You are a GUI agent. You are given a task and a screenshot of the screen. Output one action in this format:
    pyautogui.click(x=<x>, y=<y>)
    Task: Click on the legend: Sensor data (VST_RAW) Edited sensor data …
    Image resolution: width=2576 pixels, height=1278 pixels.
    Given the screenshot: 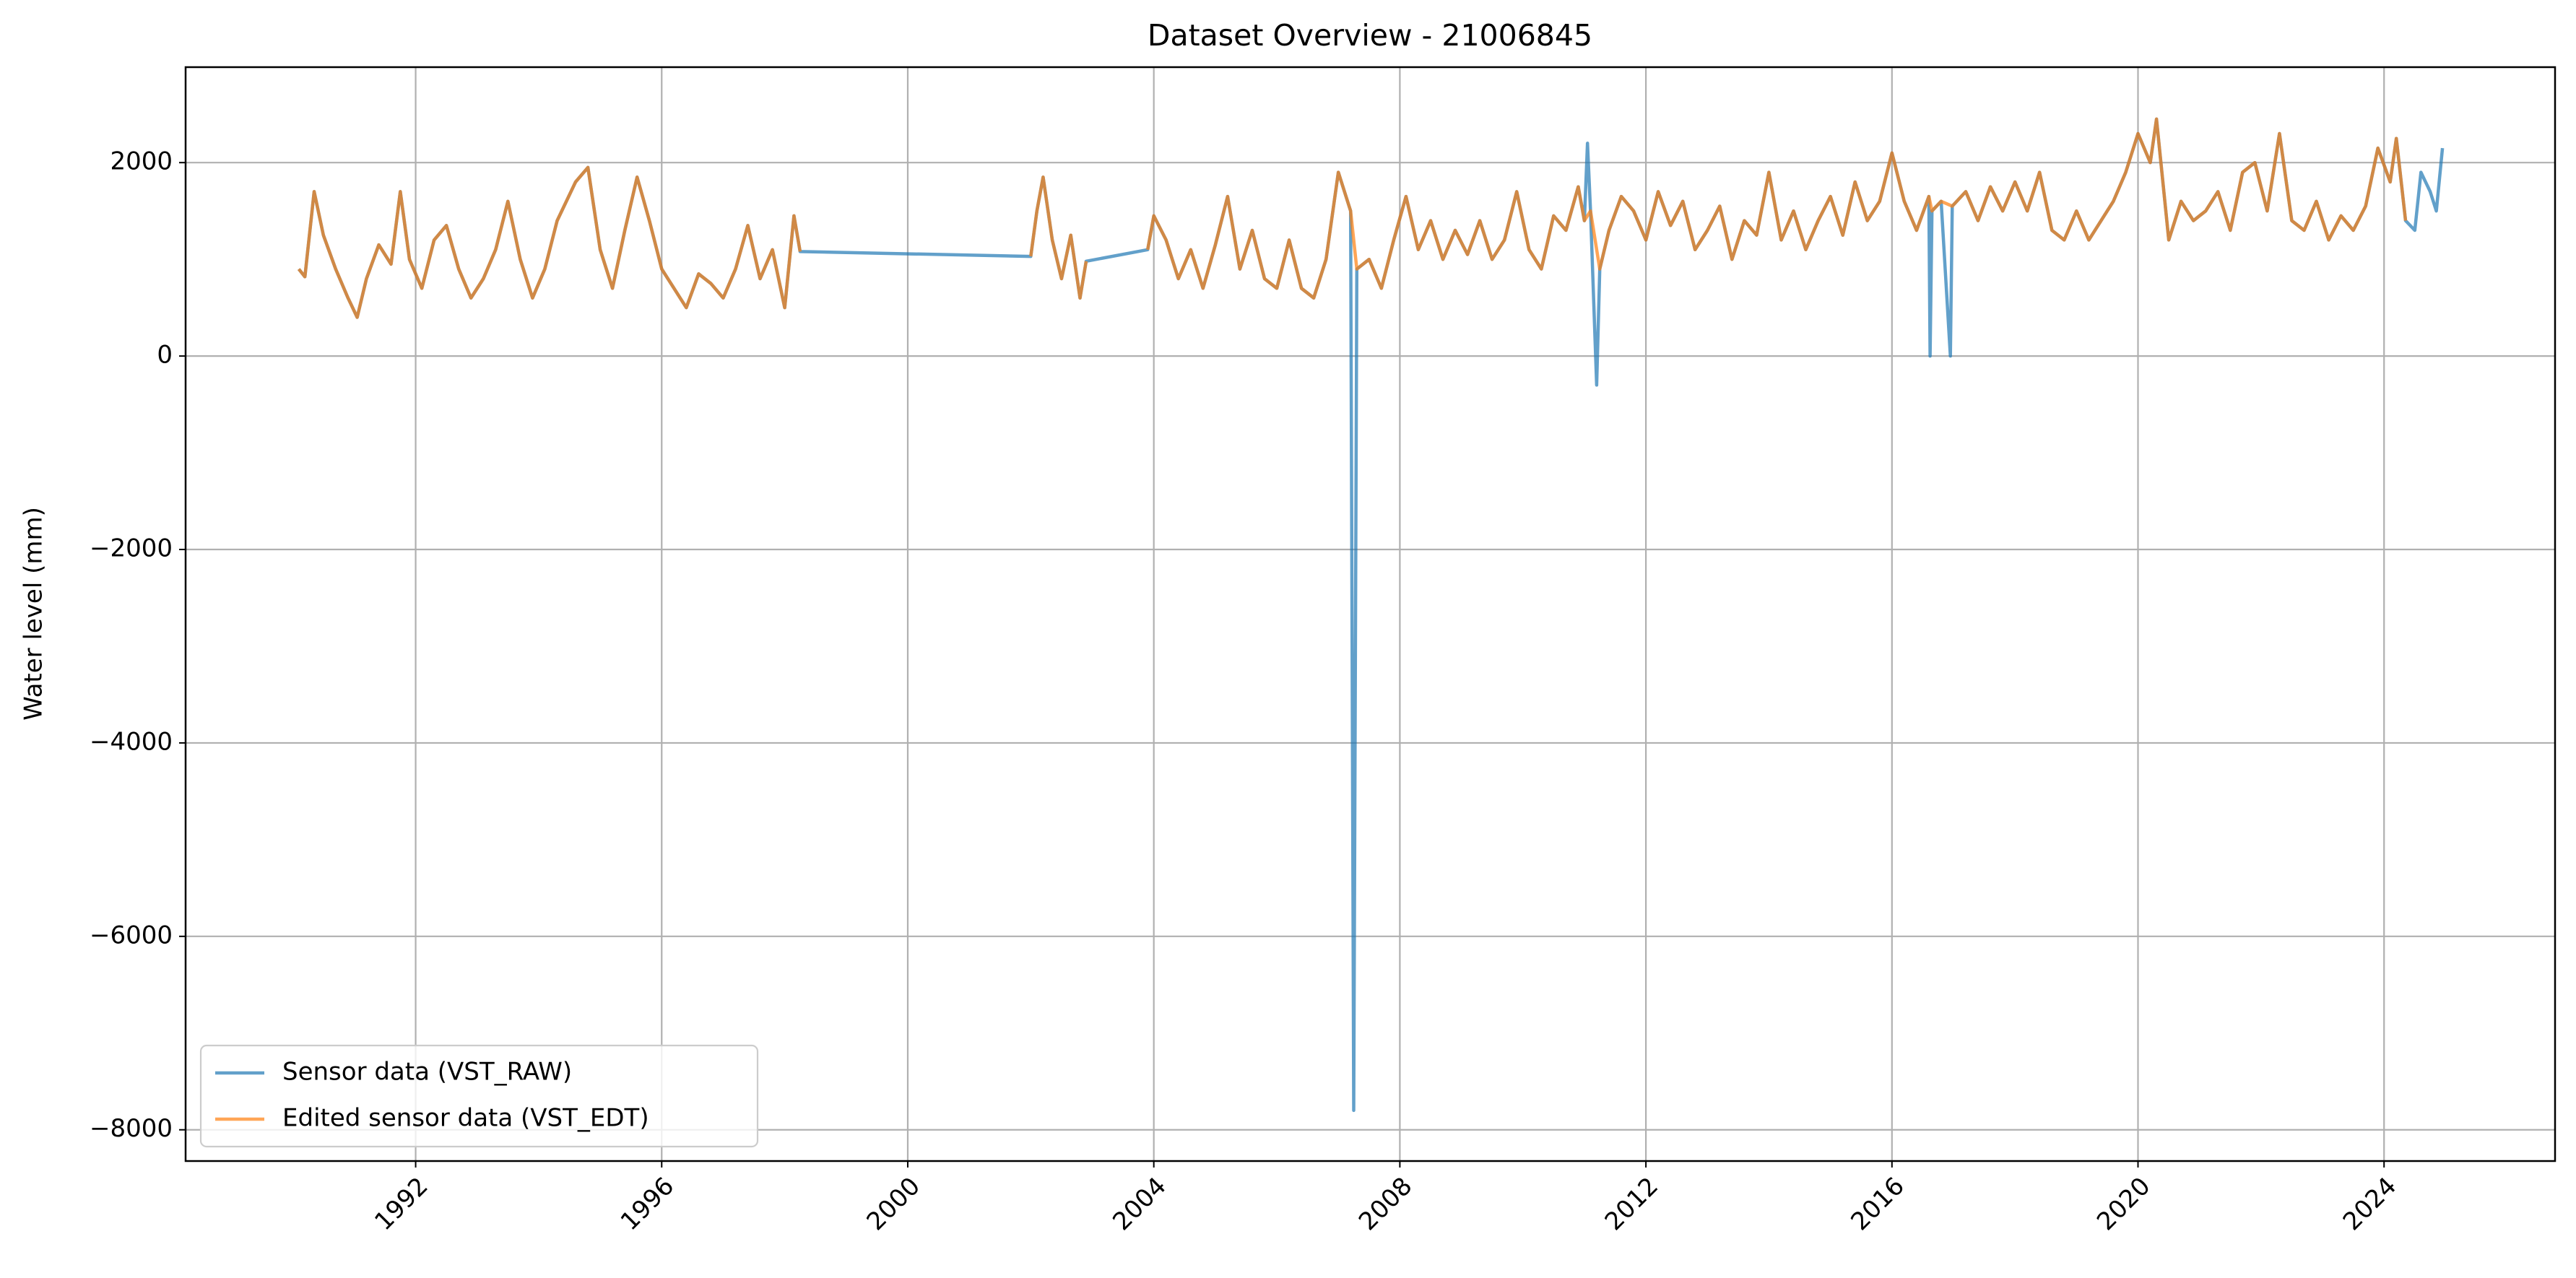 What is the action you would take?
    pyautogui.click(x=479, y=1096)
    